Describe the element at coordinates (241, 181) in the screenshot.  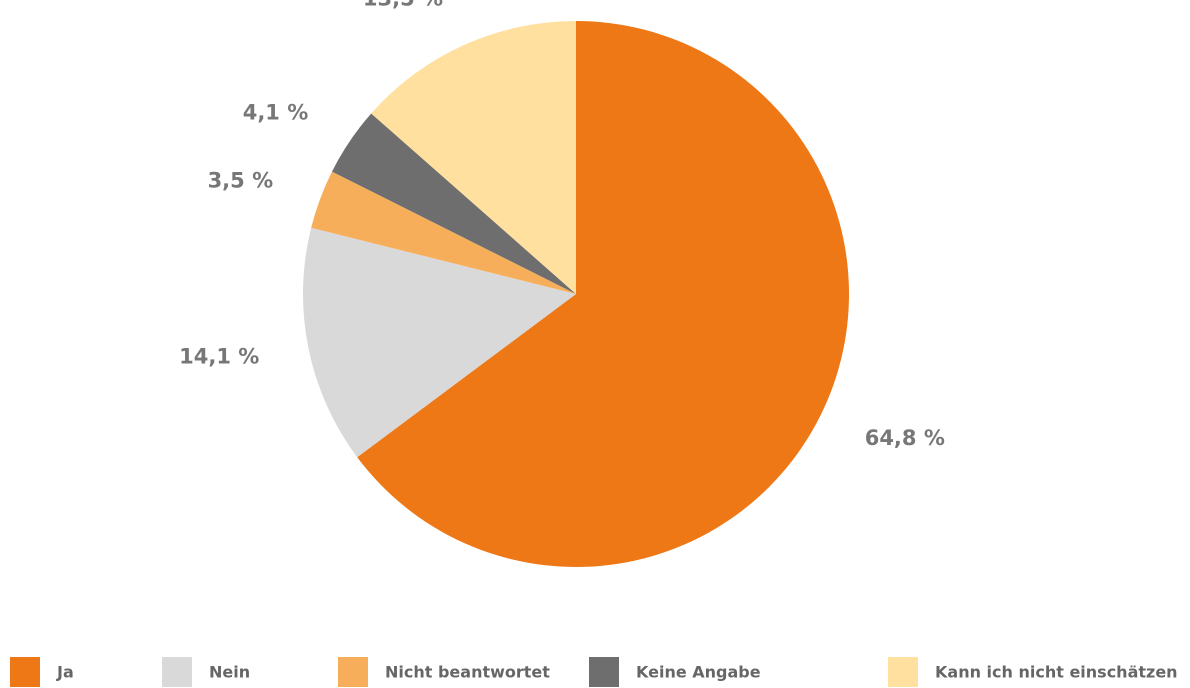
I see `value-label: 3,5 %` at that location.